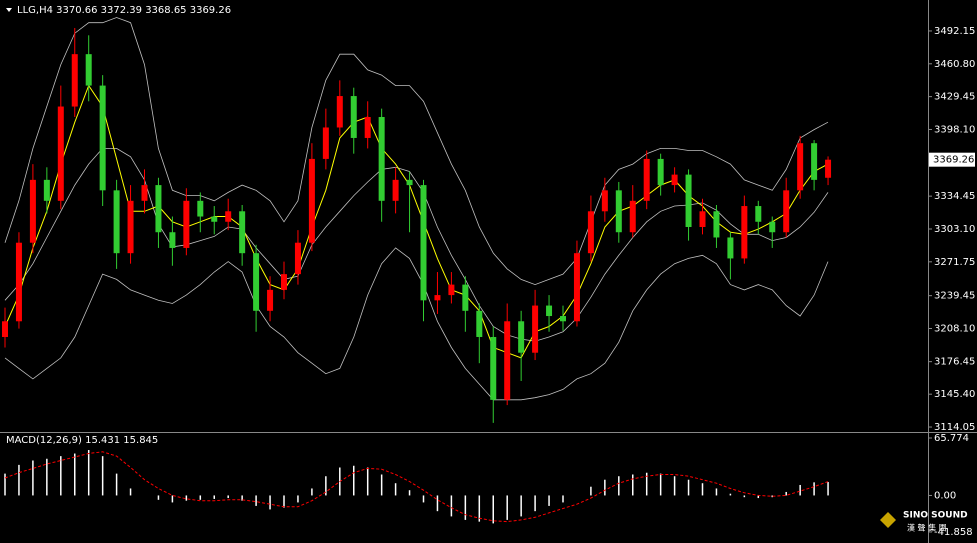 This screenshot has height=543, width=977. I want to click on indicator-line, so click(416, 487).